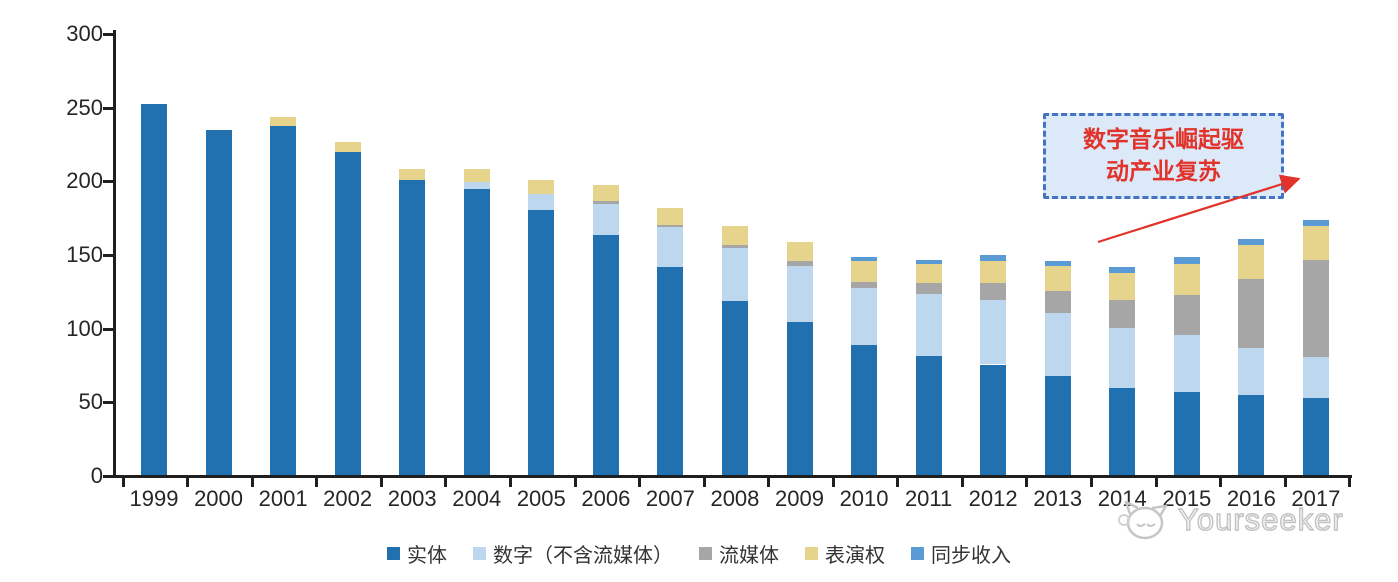  I want to click on bar-2014-segment-sync-revenue, so click(1122, 270).